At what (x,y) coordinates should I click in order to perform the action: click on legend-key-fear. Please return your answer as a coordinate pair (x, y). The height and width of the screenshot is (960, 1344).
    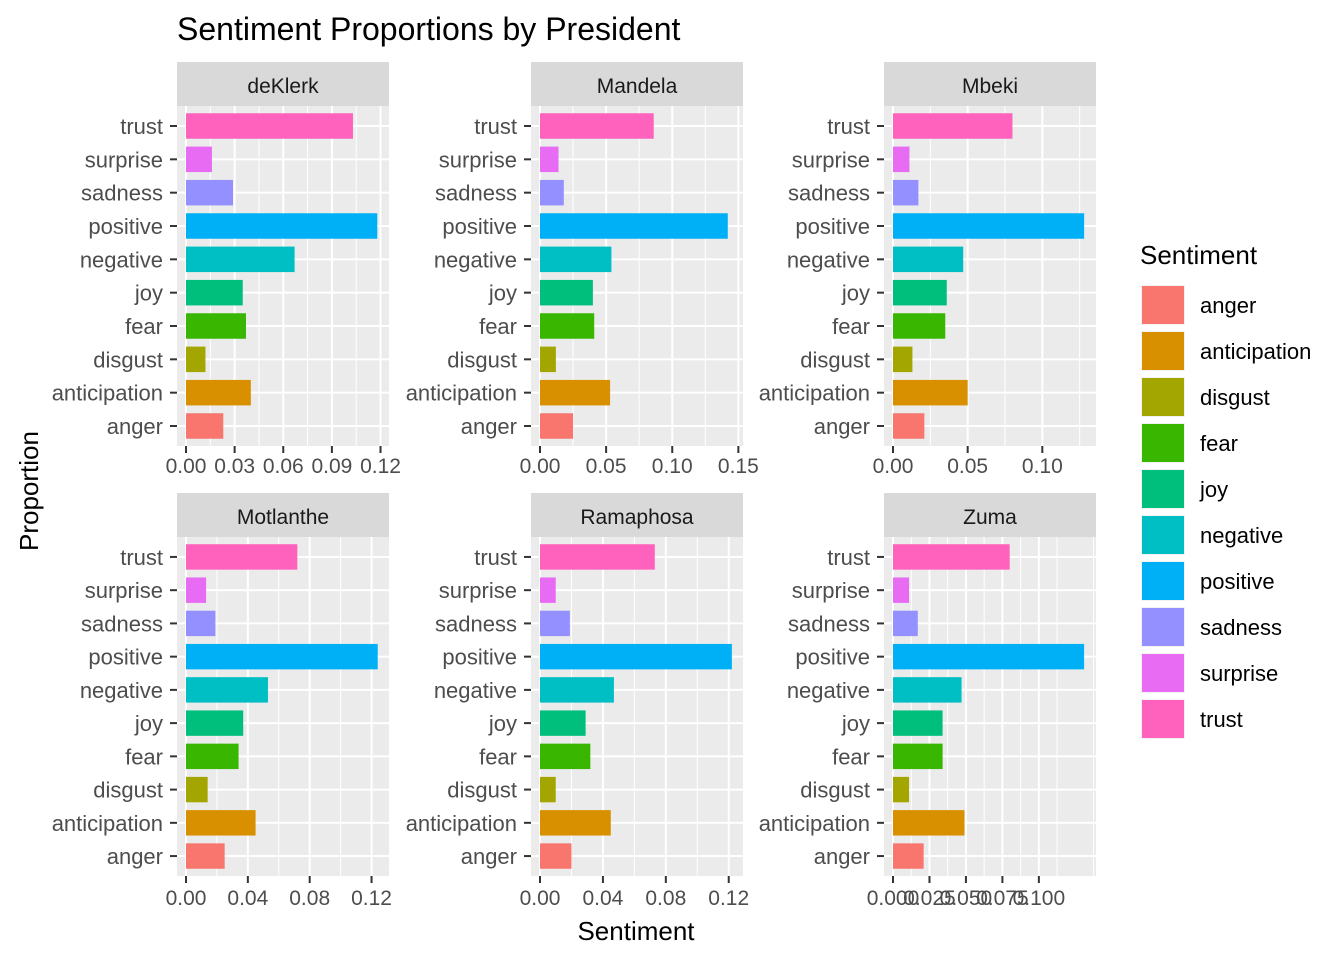
    Looking at the image, I should click on (1163, 443).